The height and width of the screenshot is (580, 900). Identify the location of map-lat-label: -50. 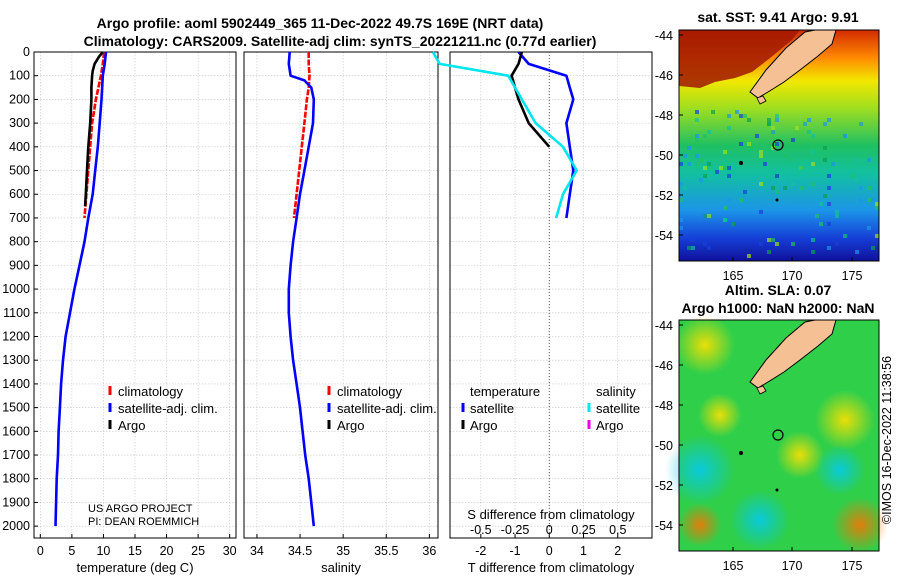
(664, 446).